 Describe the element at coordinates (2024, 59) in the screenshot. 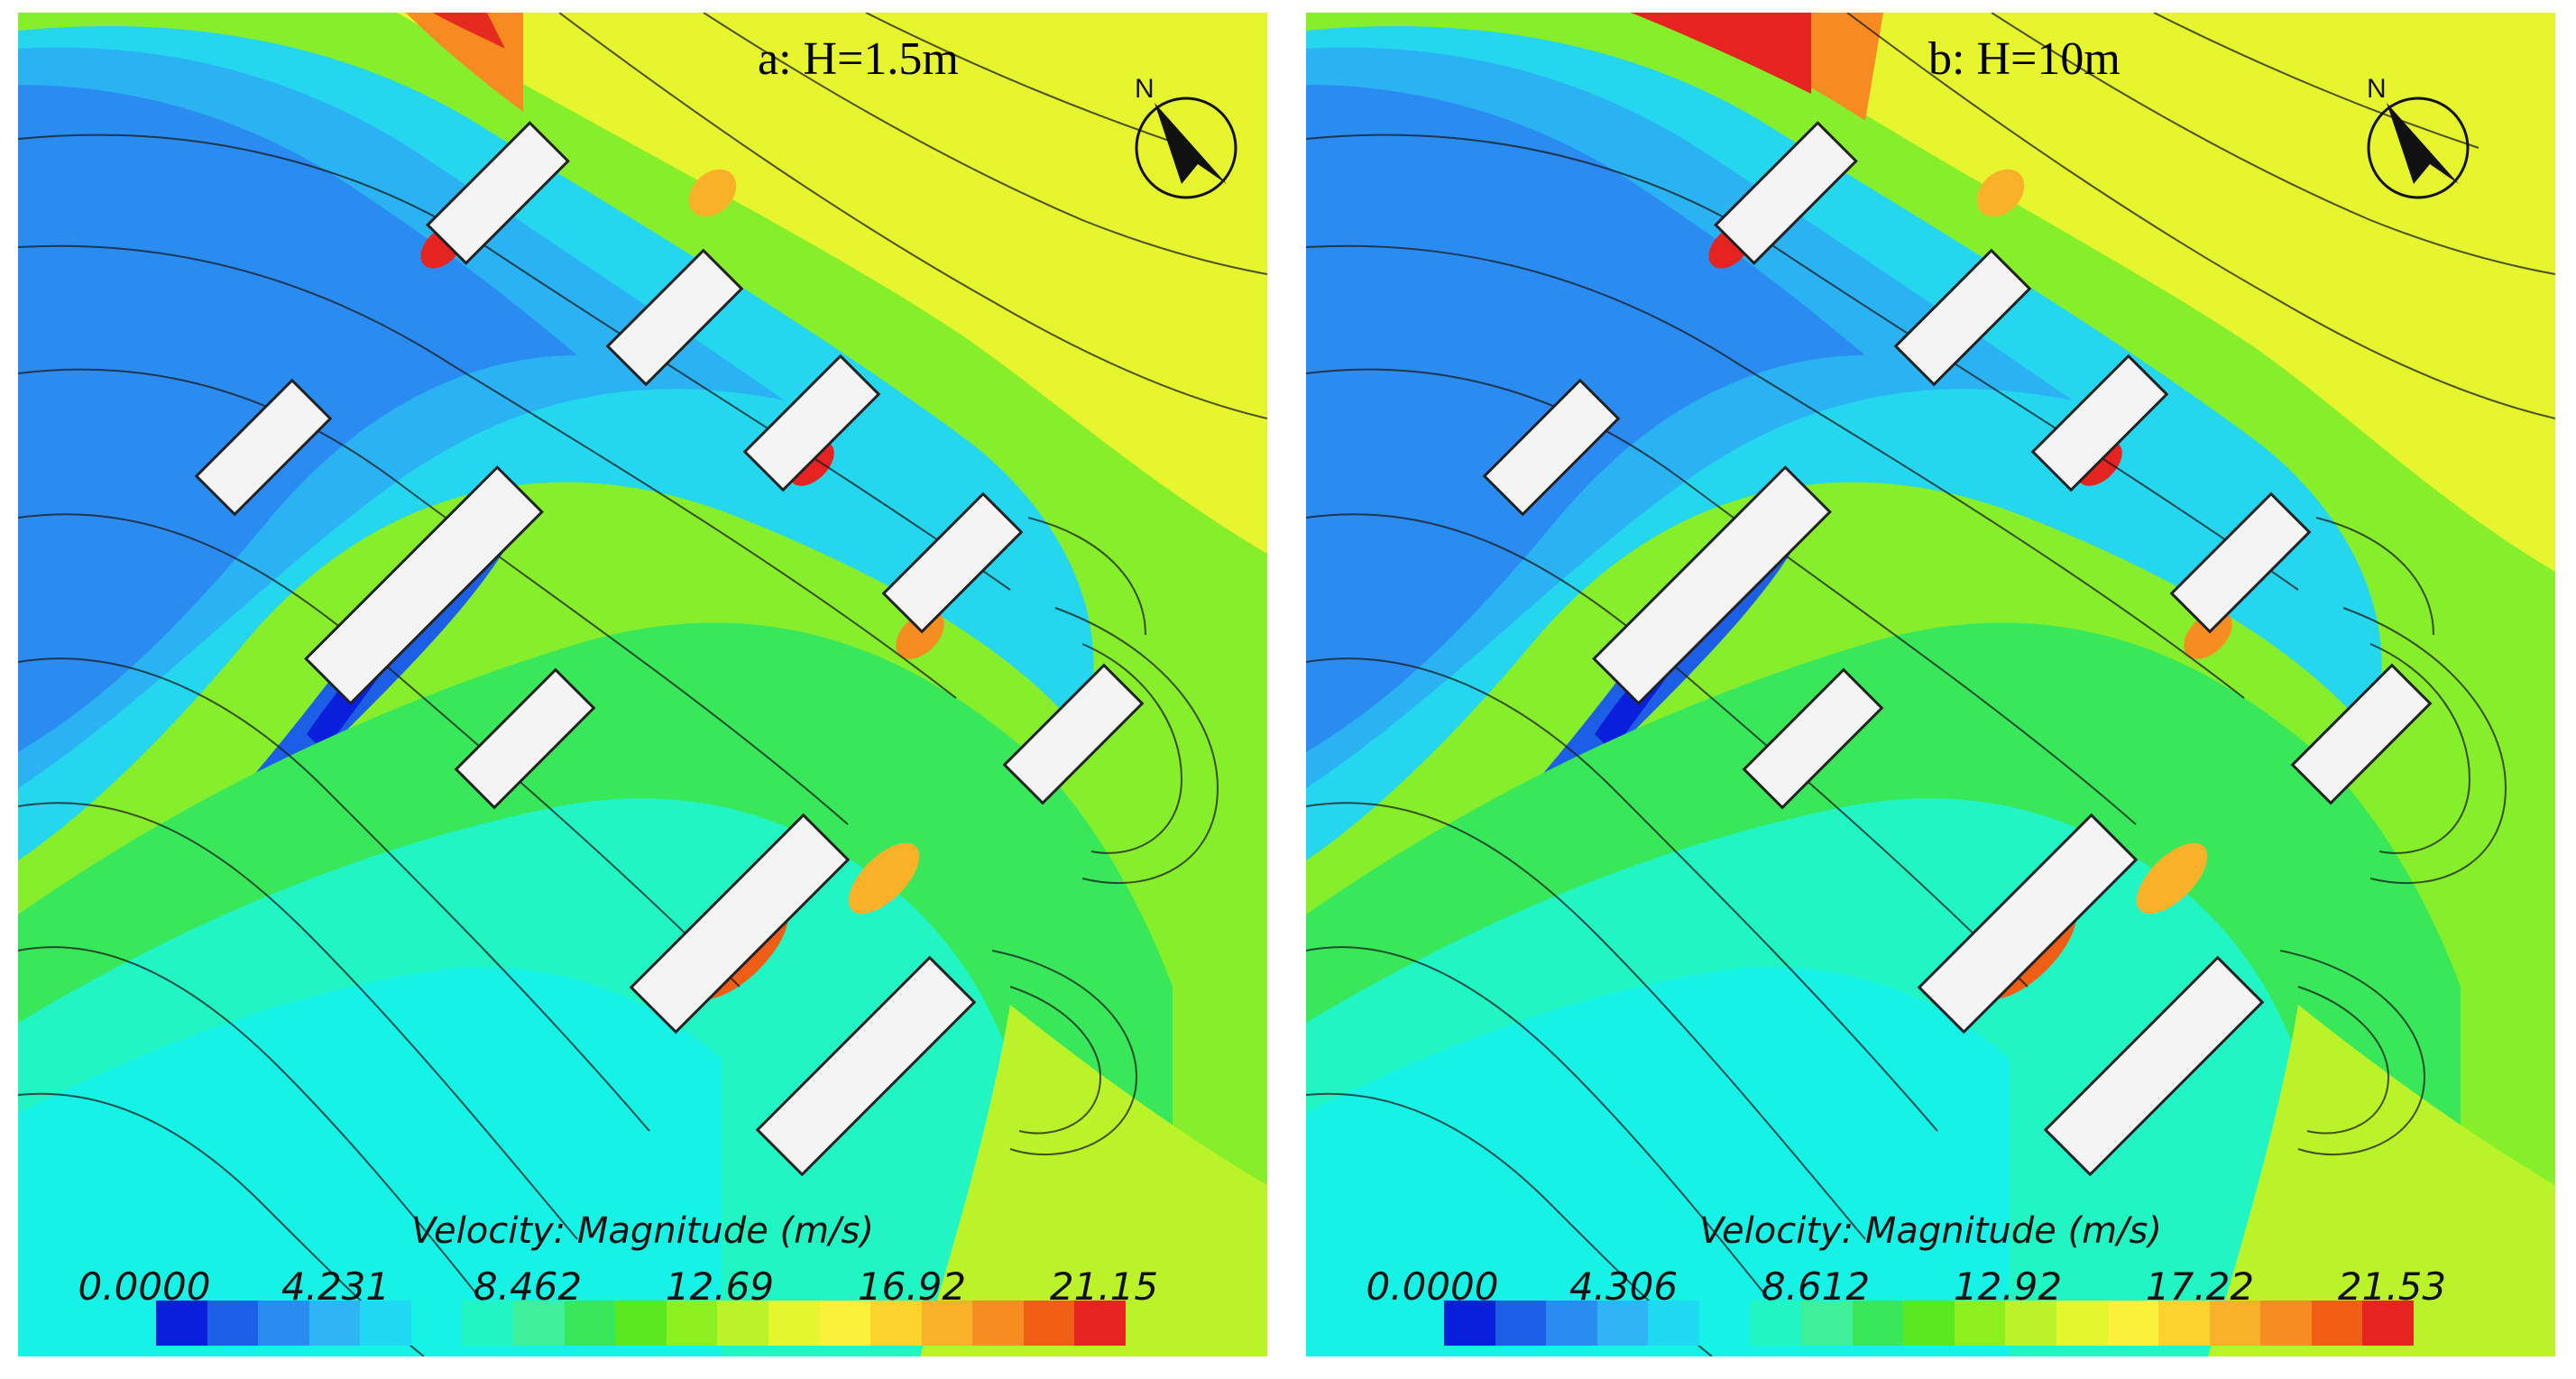

I see `panel-title: b: H=10m` at that location.